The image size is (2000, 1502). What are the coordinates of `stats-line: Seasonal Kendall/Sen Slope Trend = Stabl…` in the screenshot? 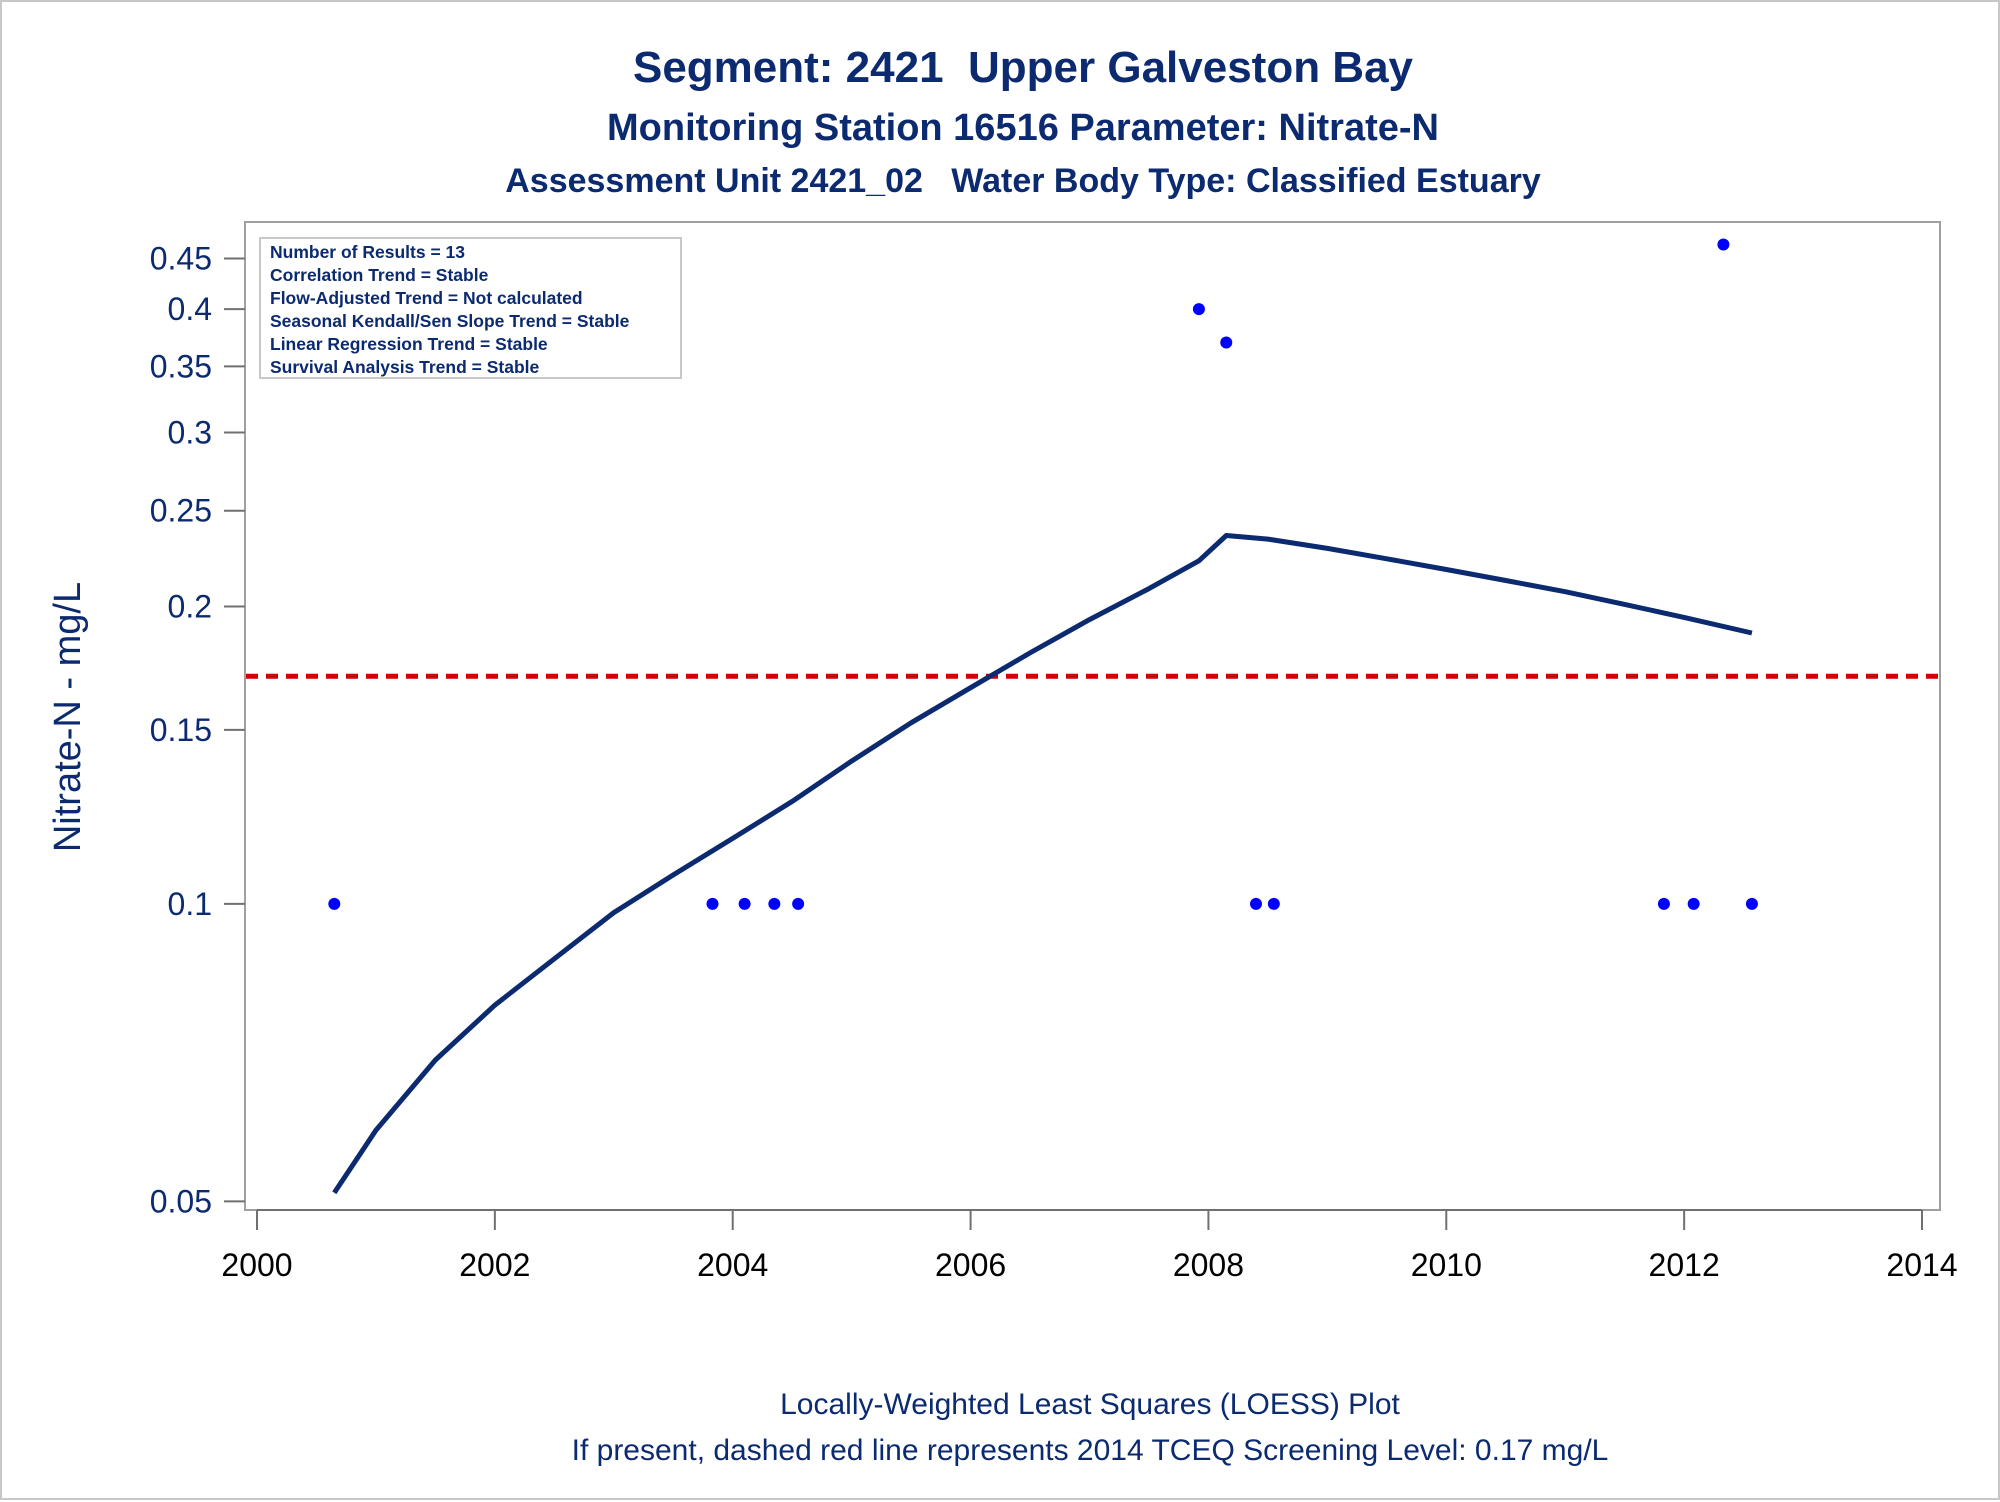 It's located at (450, 321).